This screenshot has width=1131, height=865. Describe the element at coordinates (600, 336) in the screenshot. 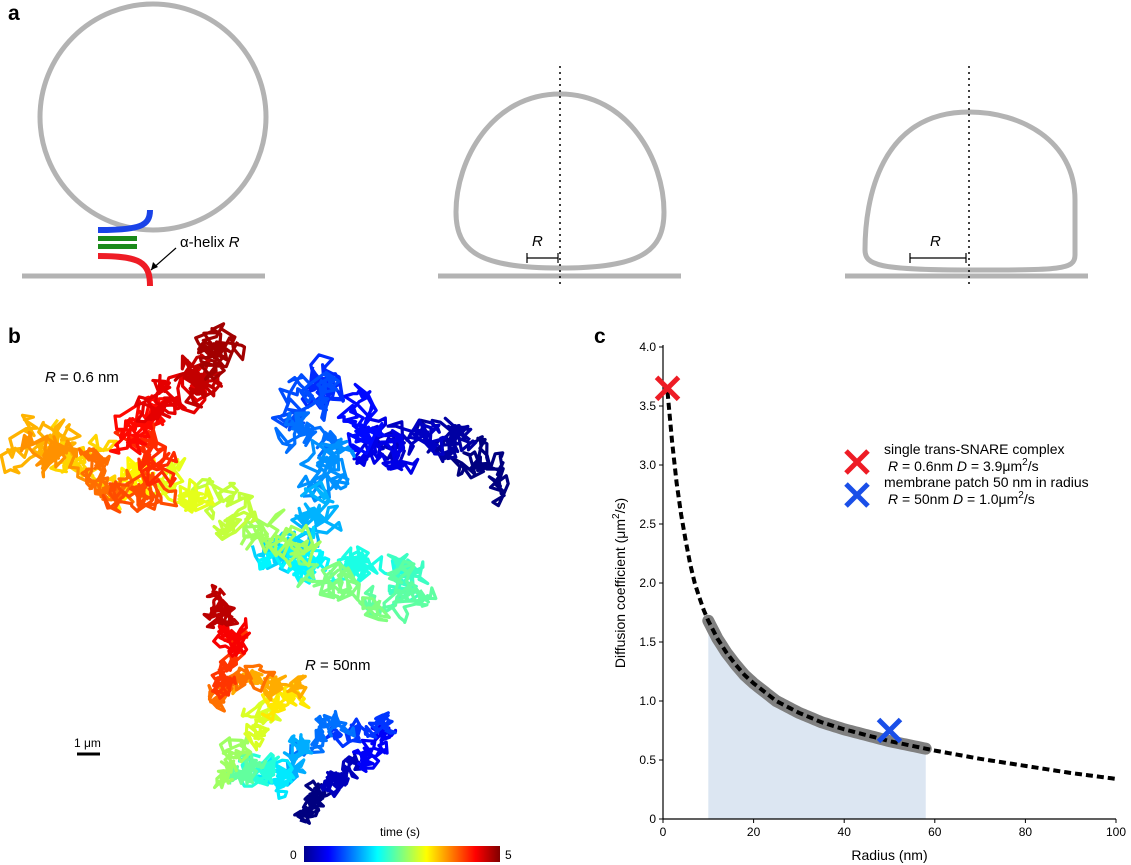

I see `panel-label-c: c` at that location.